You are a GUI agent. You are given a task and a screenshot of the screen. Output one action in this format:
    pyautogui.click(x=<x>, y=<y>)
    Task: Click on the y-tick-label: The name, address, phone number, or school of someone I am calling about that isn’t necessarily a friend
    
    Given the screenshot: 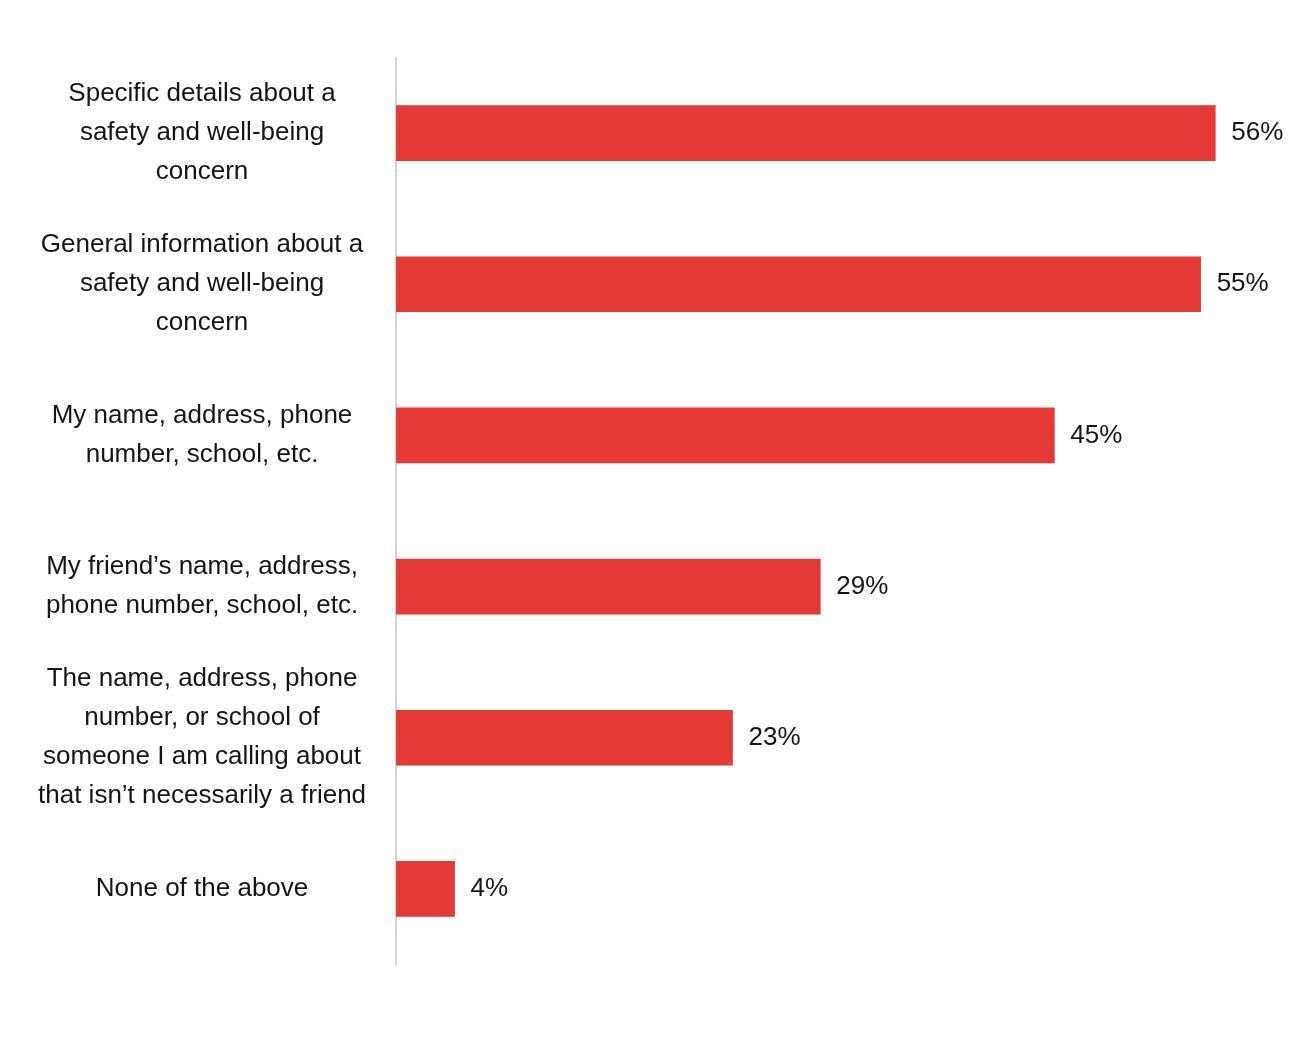 What is the action you would take?
    pyautogui.click(x=202, y=736)
    